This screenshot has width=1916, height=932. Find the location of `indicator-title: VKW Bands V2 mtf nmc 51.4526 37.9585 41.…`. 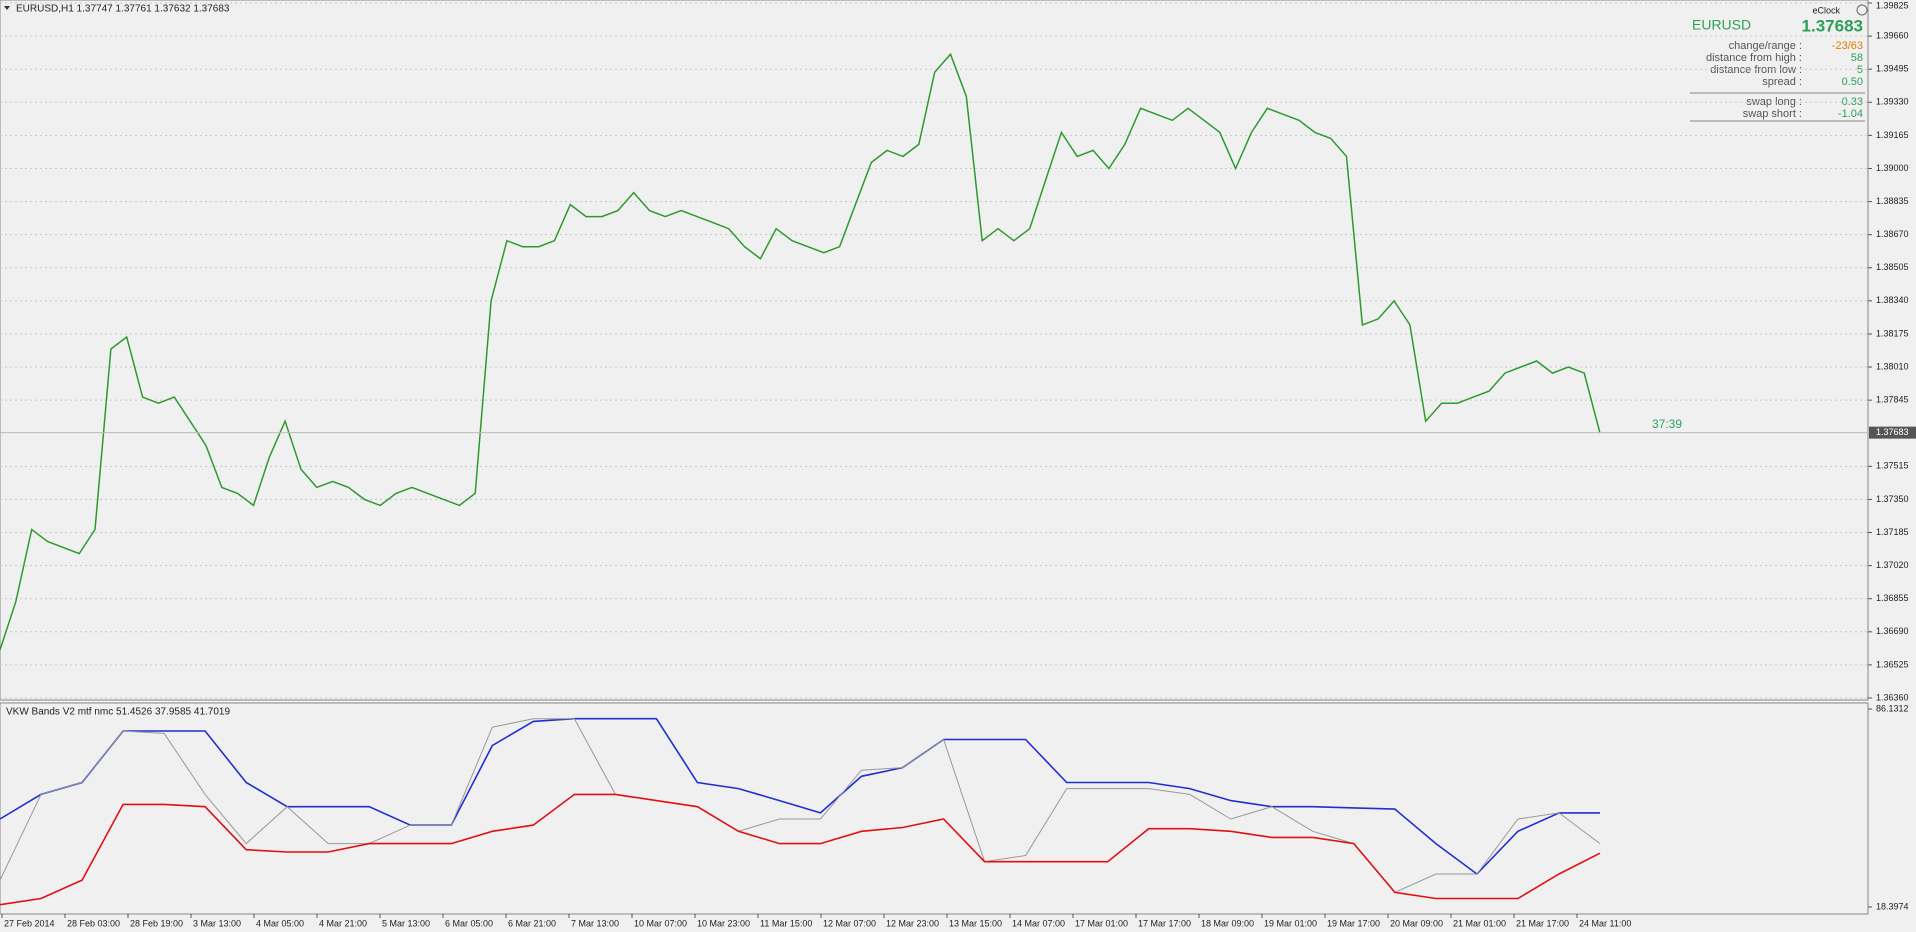

indicator-title: VKW Bands V2 mtf nmc 51.4526 37.9585 41.… is located at coordinates (118, 712).